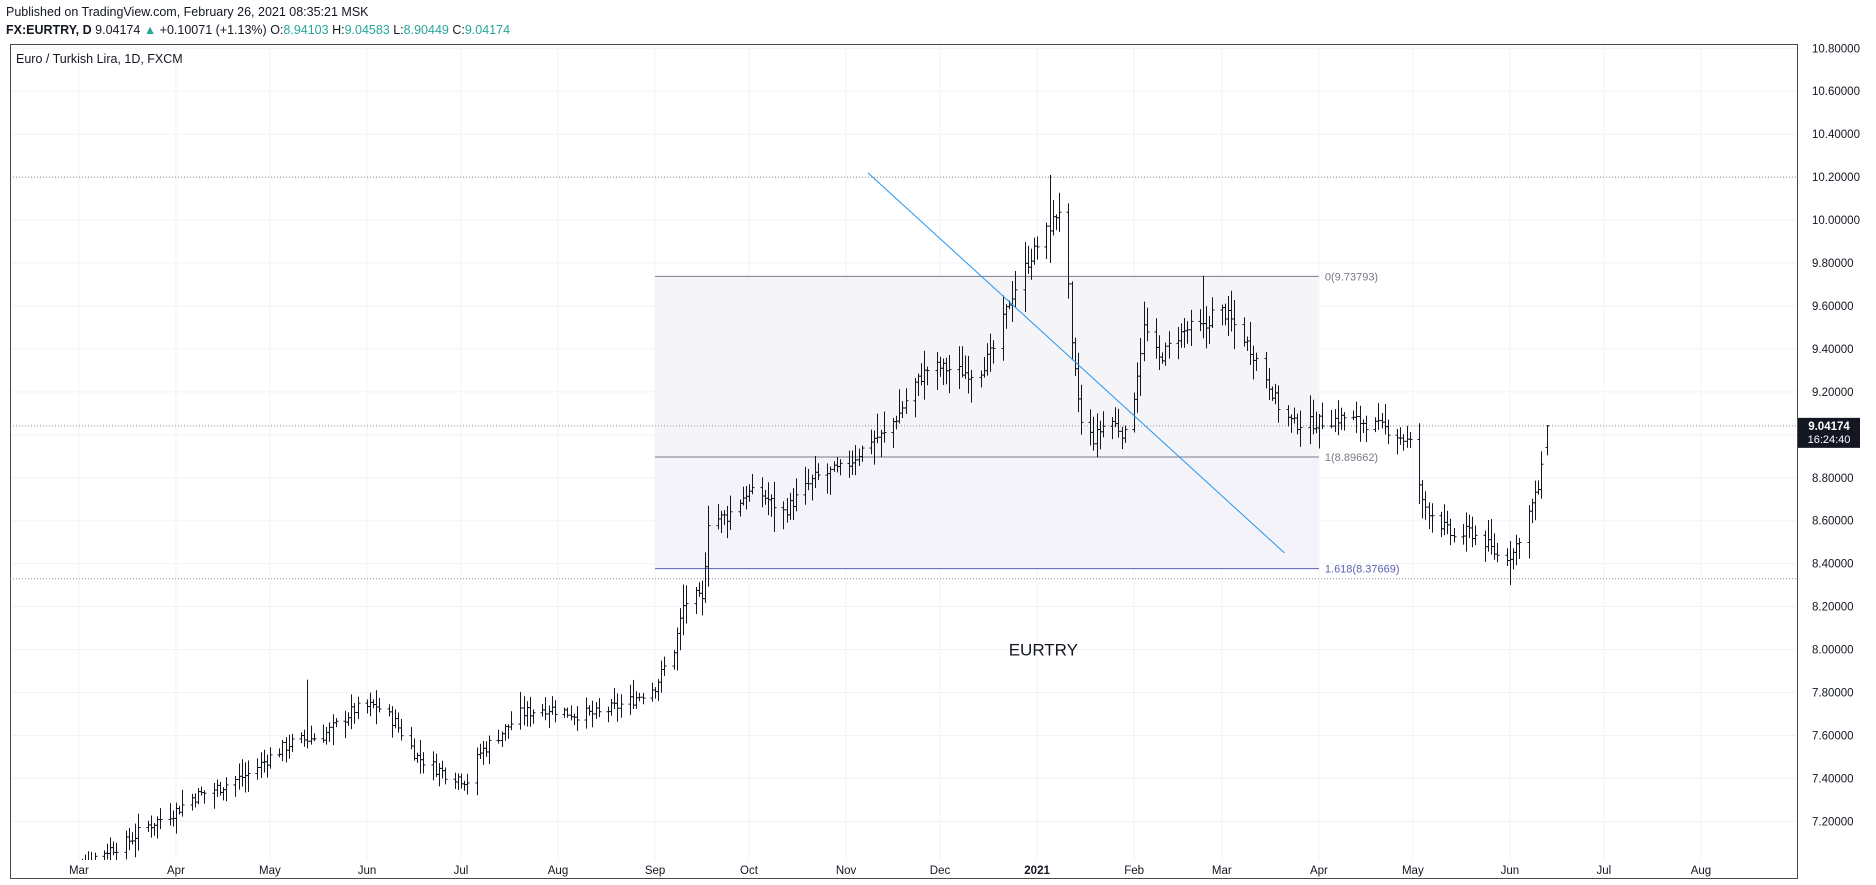  Describe the element at coordinates (487, 30) in the screenshot. I see `close-value: 9.04174` at that location.